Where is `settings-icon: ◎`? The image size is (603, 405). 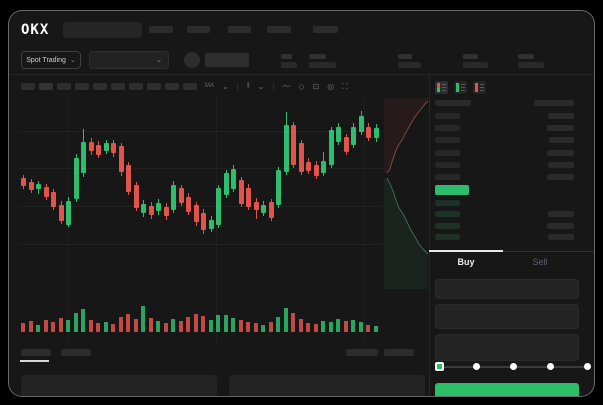 settings-icon: ◎ is located at coordinates (331, 86).